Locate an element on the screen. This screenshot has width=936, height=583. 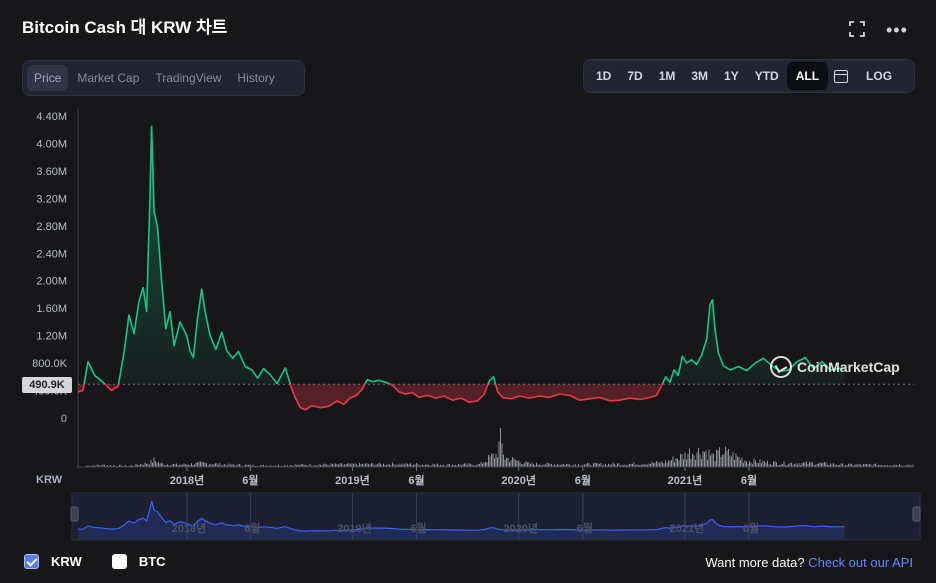
fullscreen-icon is located at coordinates (857, 30).